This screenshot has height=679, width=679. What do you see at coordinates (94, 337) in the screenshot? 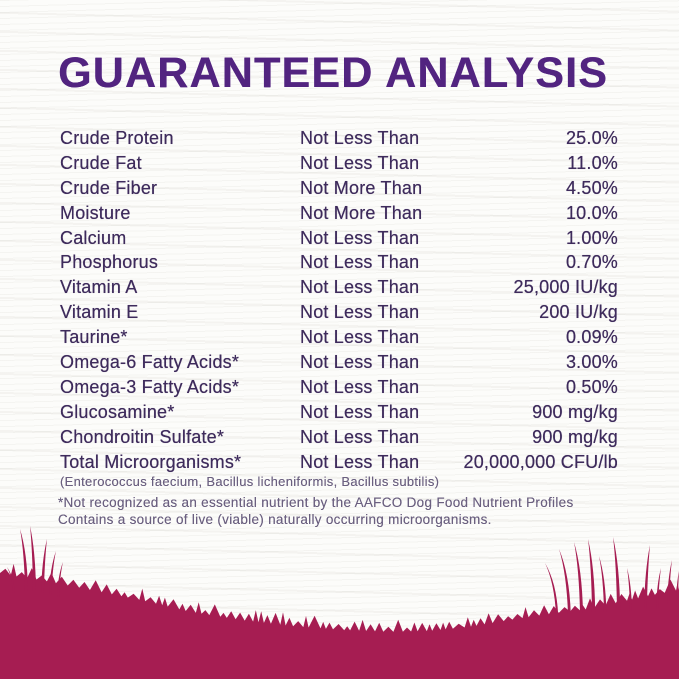
I see `nutrient-name: Taurine*` at bounding box center [94, 337].